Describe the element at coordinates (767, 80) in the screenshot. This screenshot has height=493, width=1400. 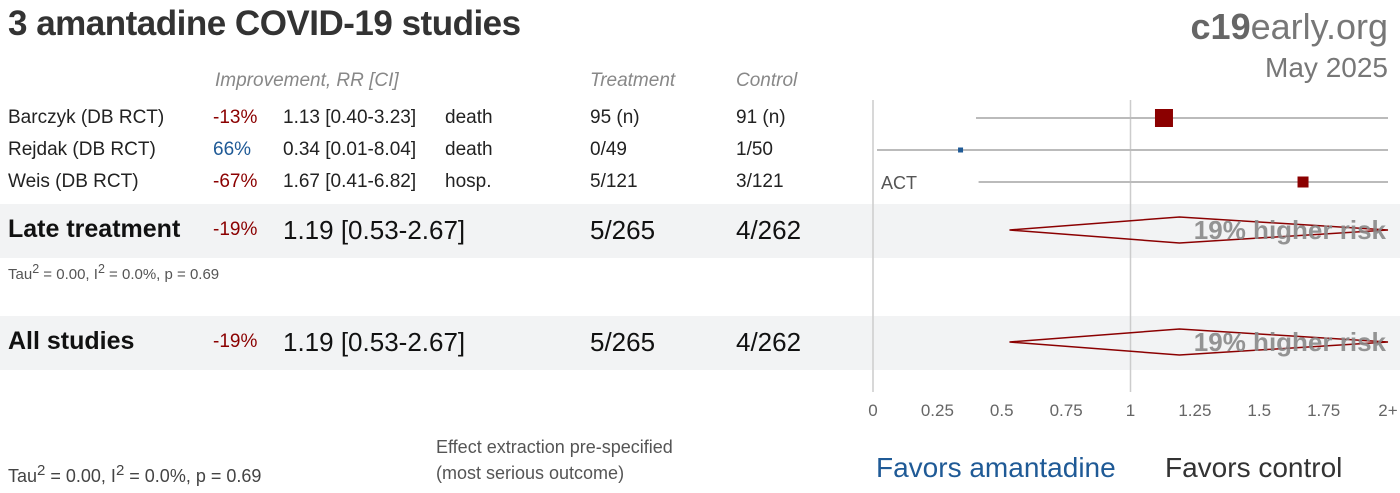
I see `header-control: Control` at that location.